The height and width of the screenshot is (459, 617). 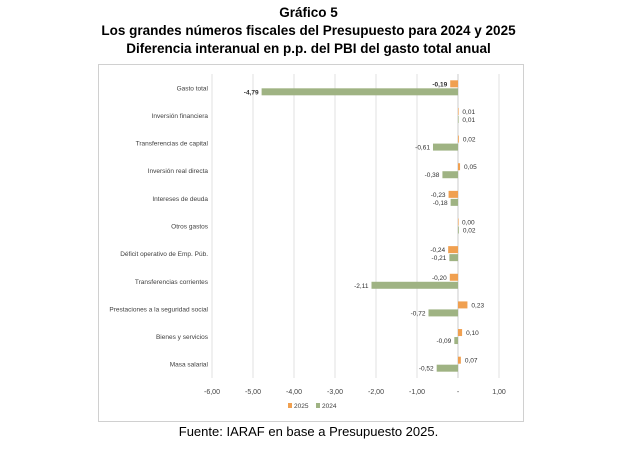 I want to click on bar-2025-label: 0,02, so click(x=469, y=140).